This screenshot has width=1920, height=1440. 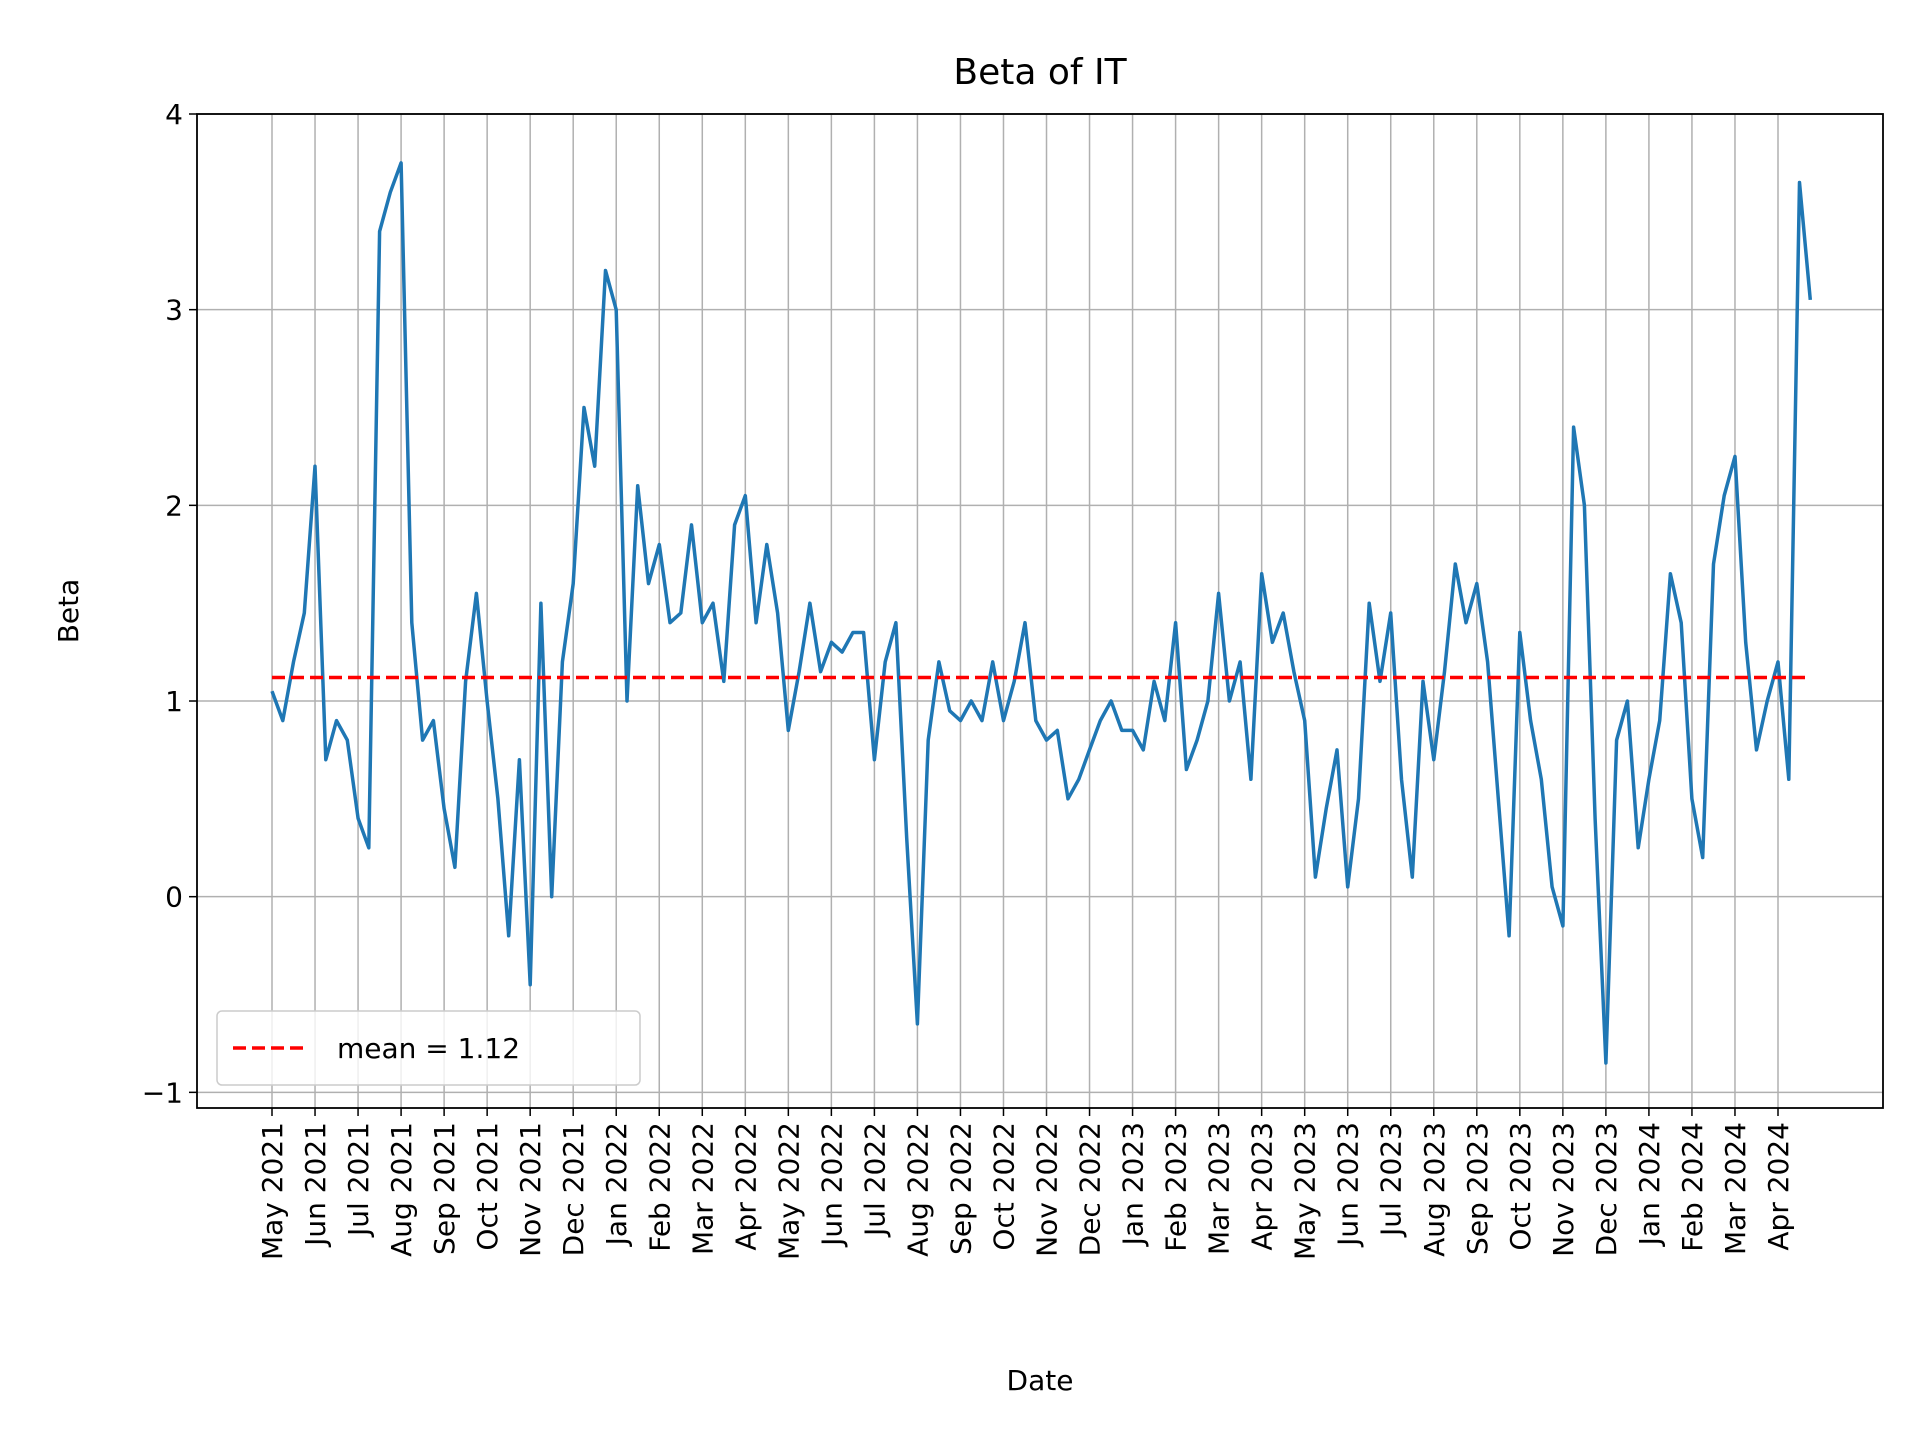 I want to click on x-tick-label: Mar 2024, so click(x=1735, y=1188).